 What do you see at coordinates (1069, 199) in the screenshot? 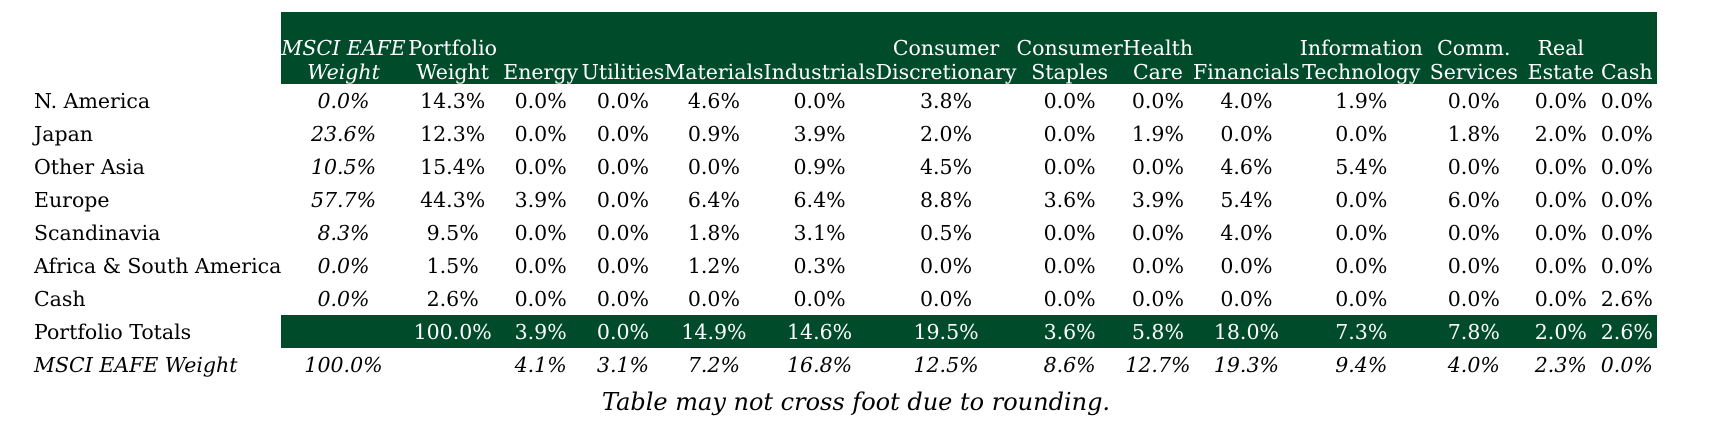
I see `table-cell: 3.6%` at bounding box center [1069, 199].